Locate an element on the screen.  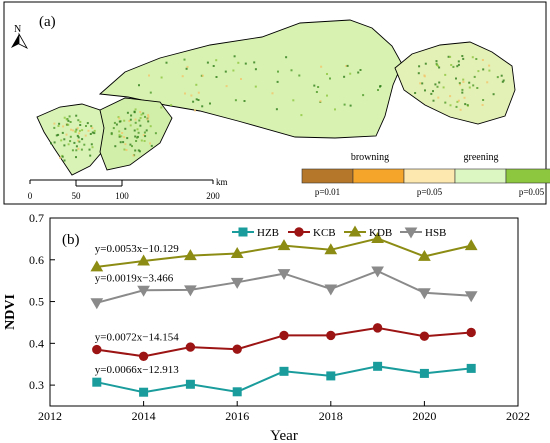
legend-marker is located at coordinates (299, 232).